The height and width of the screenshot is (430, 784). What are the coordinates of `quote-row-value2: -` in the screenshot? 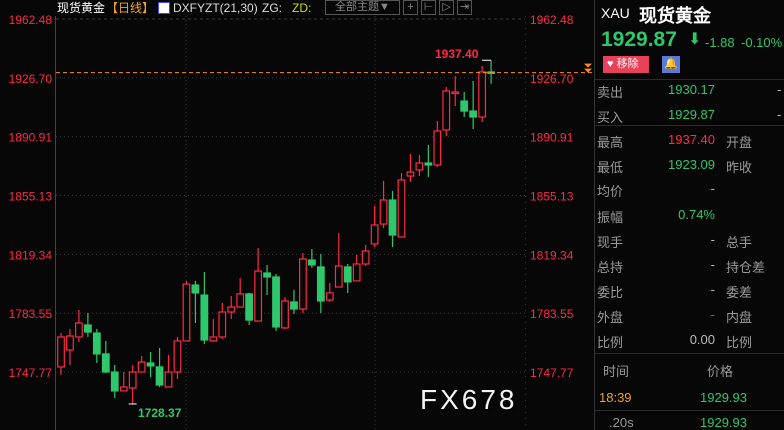 It's located at (779, 114).